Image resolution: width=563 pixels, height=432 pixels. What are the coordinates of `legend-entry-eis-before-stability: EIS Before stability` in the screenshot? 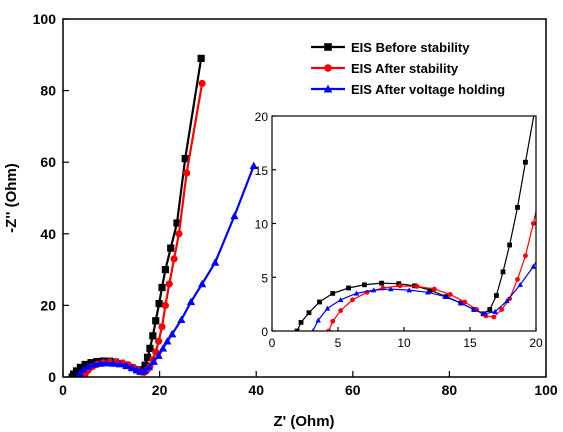 It's located at (390, 47).